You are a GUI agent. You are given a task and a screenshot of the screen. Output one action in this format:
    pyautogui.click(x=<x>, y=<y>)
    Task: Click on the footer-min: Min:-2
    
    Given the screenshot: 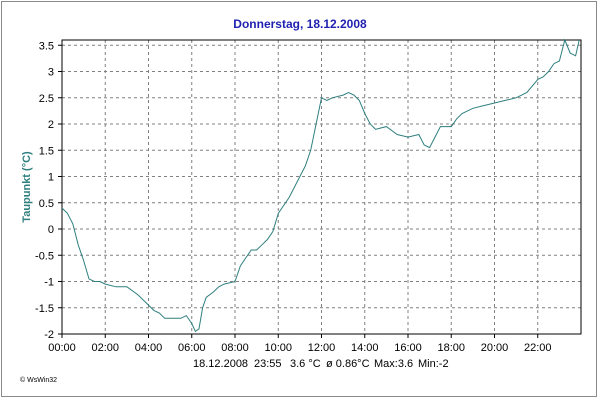 What is the action you would take?
    pyautogui.click(x=433, y=364)
    